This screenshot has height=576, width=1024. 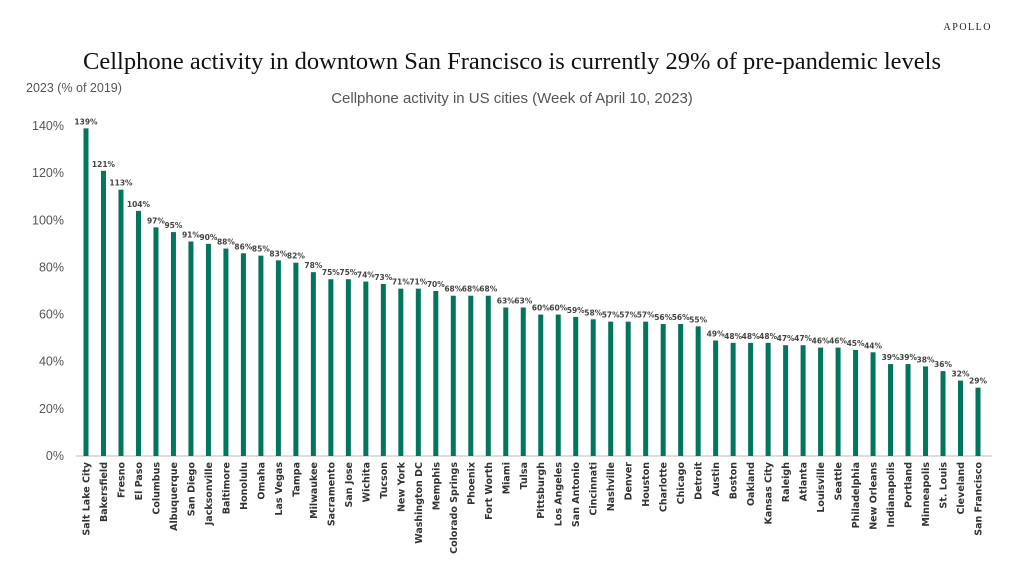 I want to click on category-label: San Francisco, so click(x=979, y=499).